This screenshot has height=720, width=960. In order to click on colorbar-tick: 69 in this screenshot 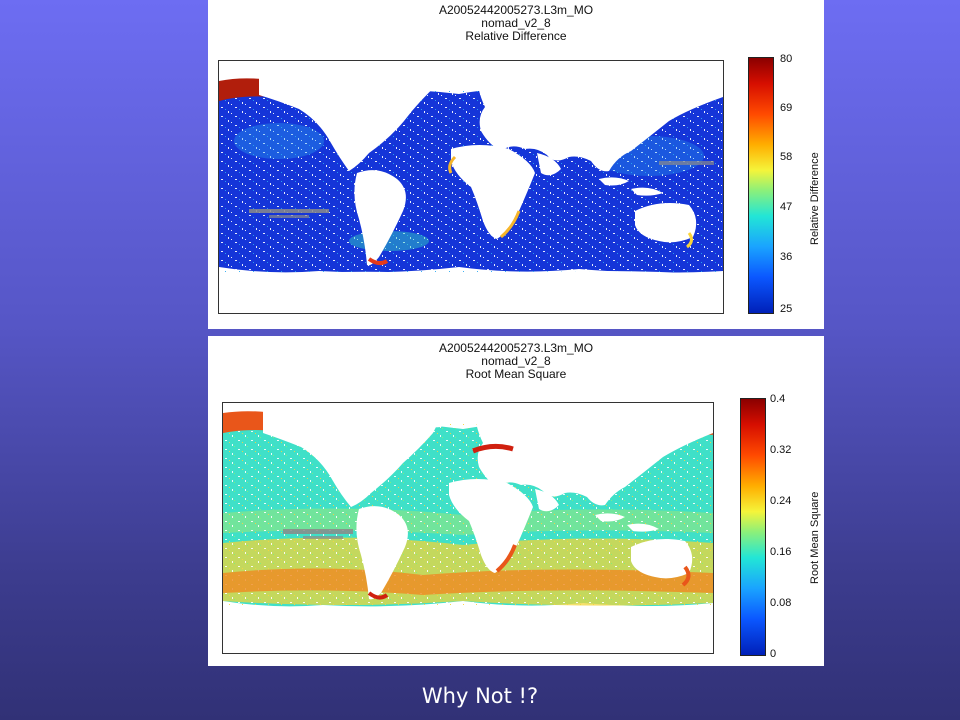, I will do `click(786, 108)`.